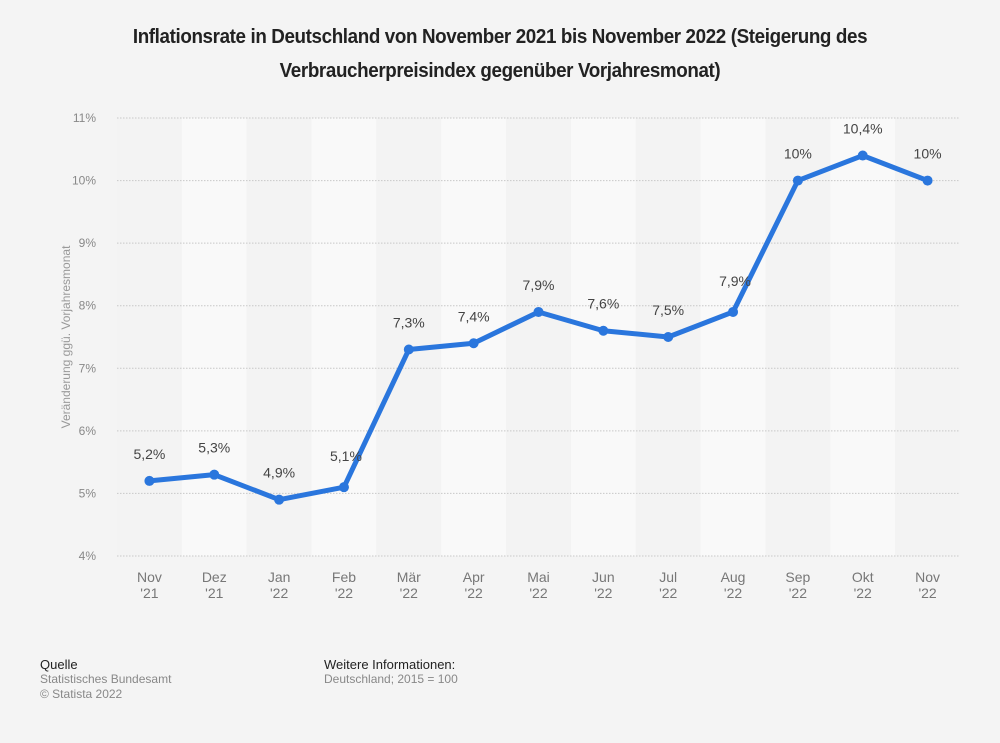 This screenshot has height=743, width=1000. I want to click on y-tick-label: 11%, so click(84, 118).